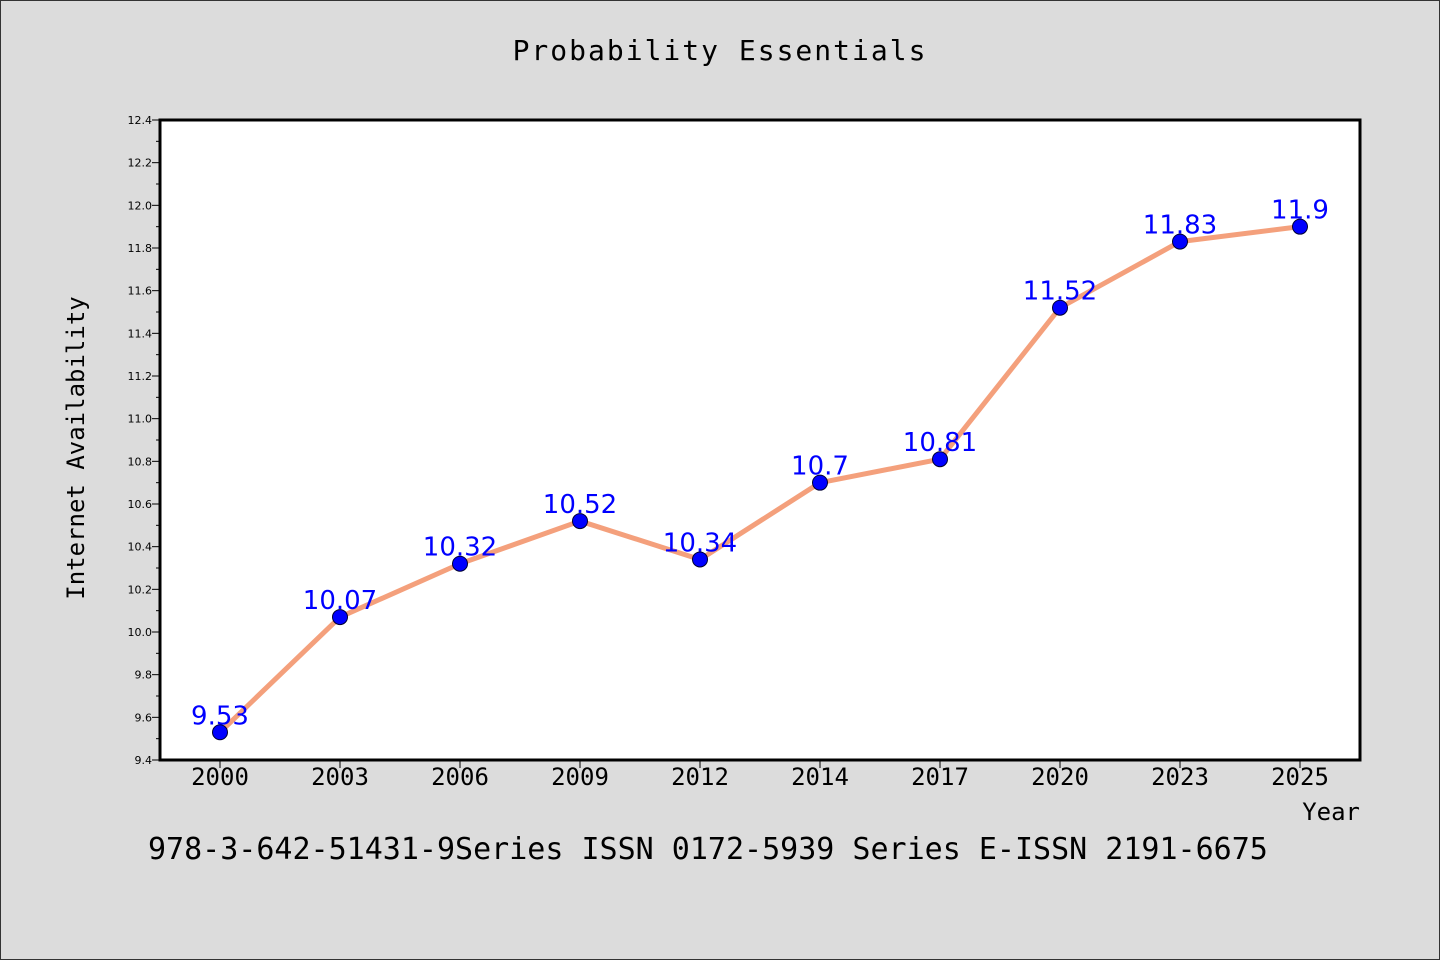 This screenshot has height=960, width=1440. I want to click on y-tick-label: 12.4, so click(140, 120).